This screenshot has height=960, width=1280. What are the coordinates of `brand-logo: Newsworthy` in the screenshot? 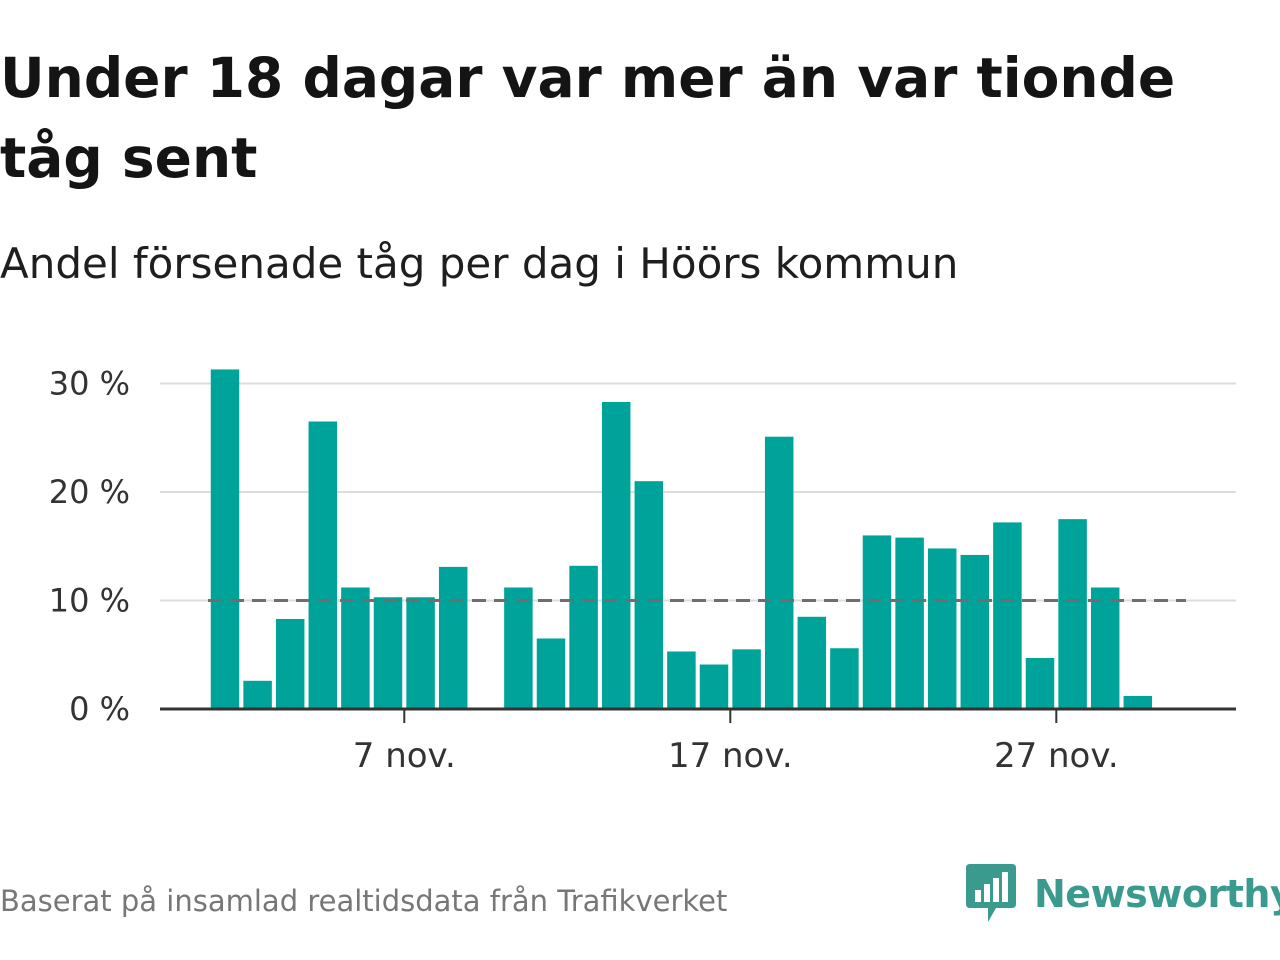 It's located at (1123, 894).